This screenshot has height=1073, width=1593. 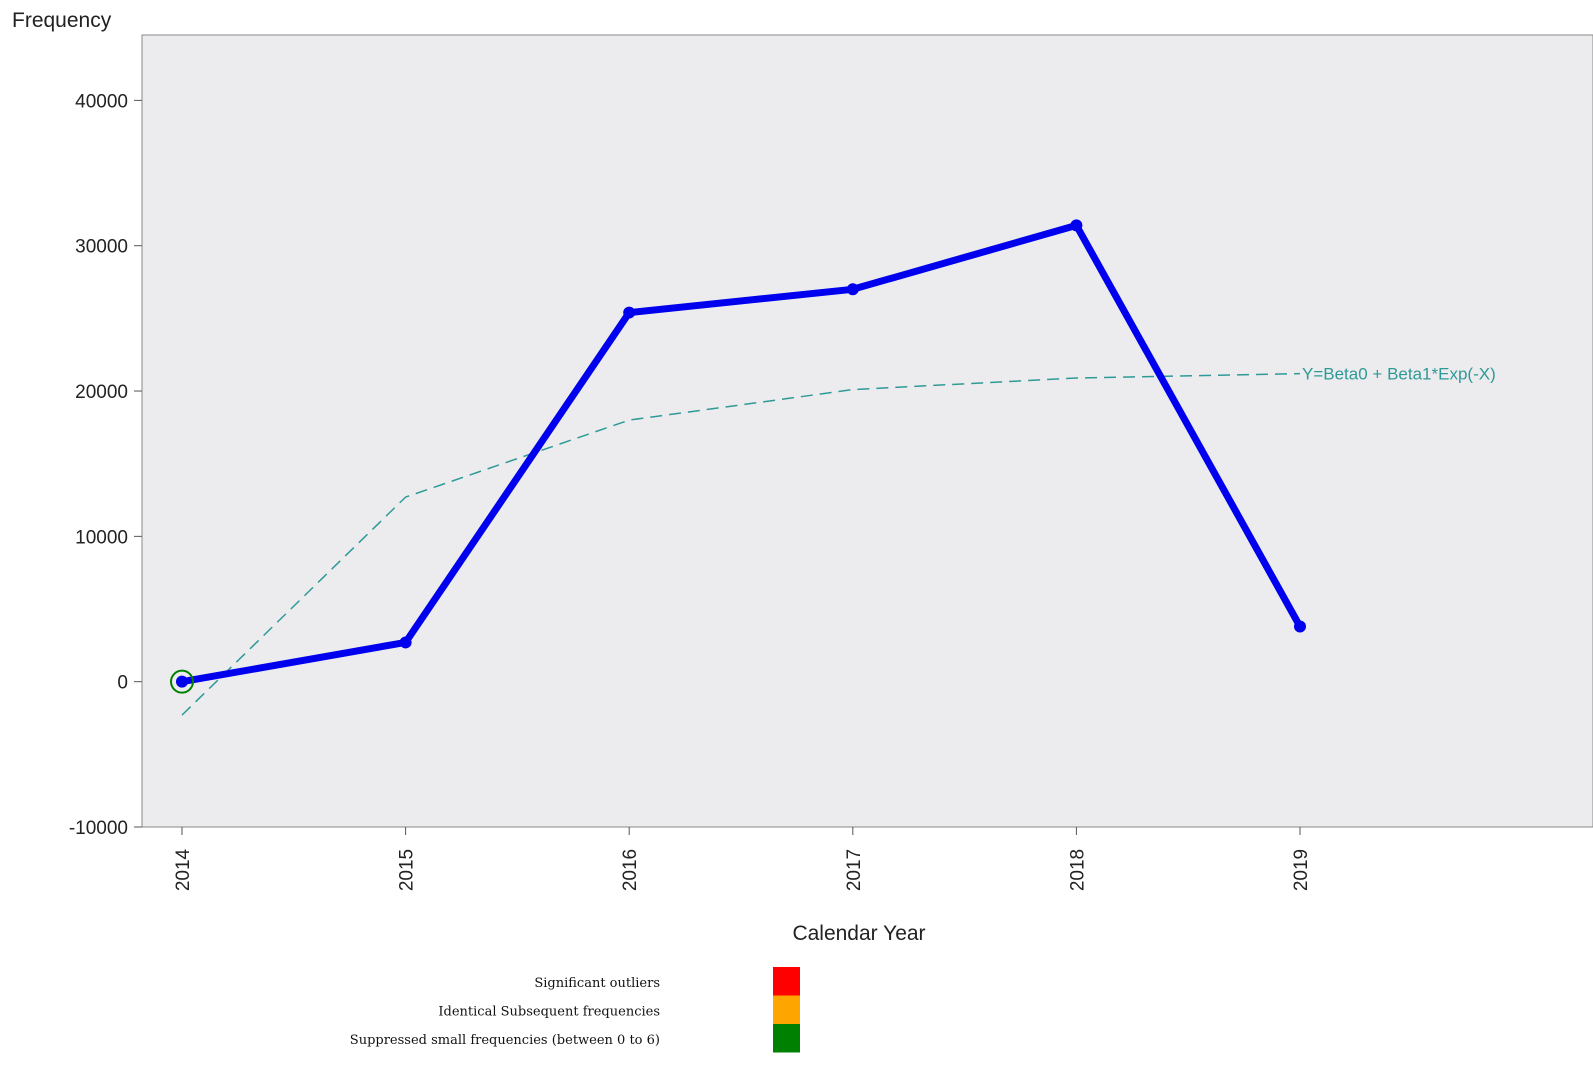 What do you see at coordinates (122, 683) in the screenshot?
I see `y-tick-label: 0` at bounding box center [122, 683].